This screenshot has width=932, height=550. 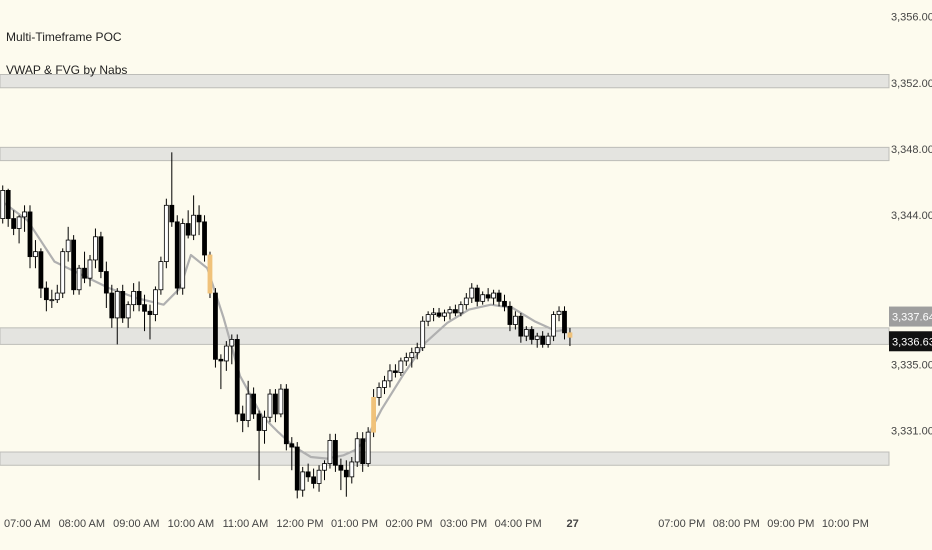 I want to click on y-tick-label: 3,331.00, so click(x=911, y=431).